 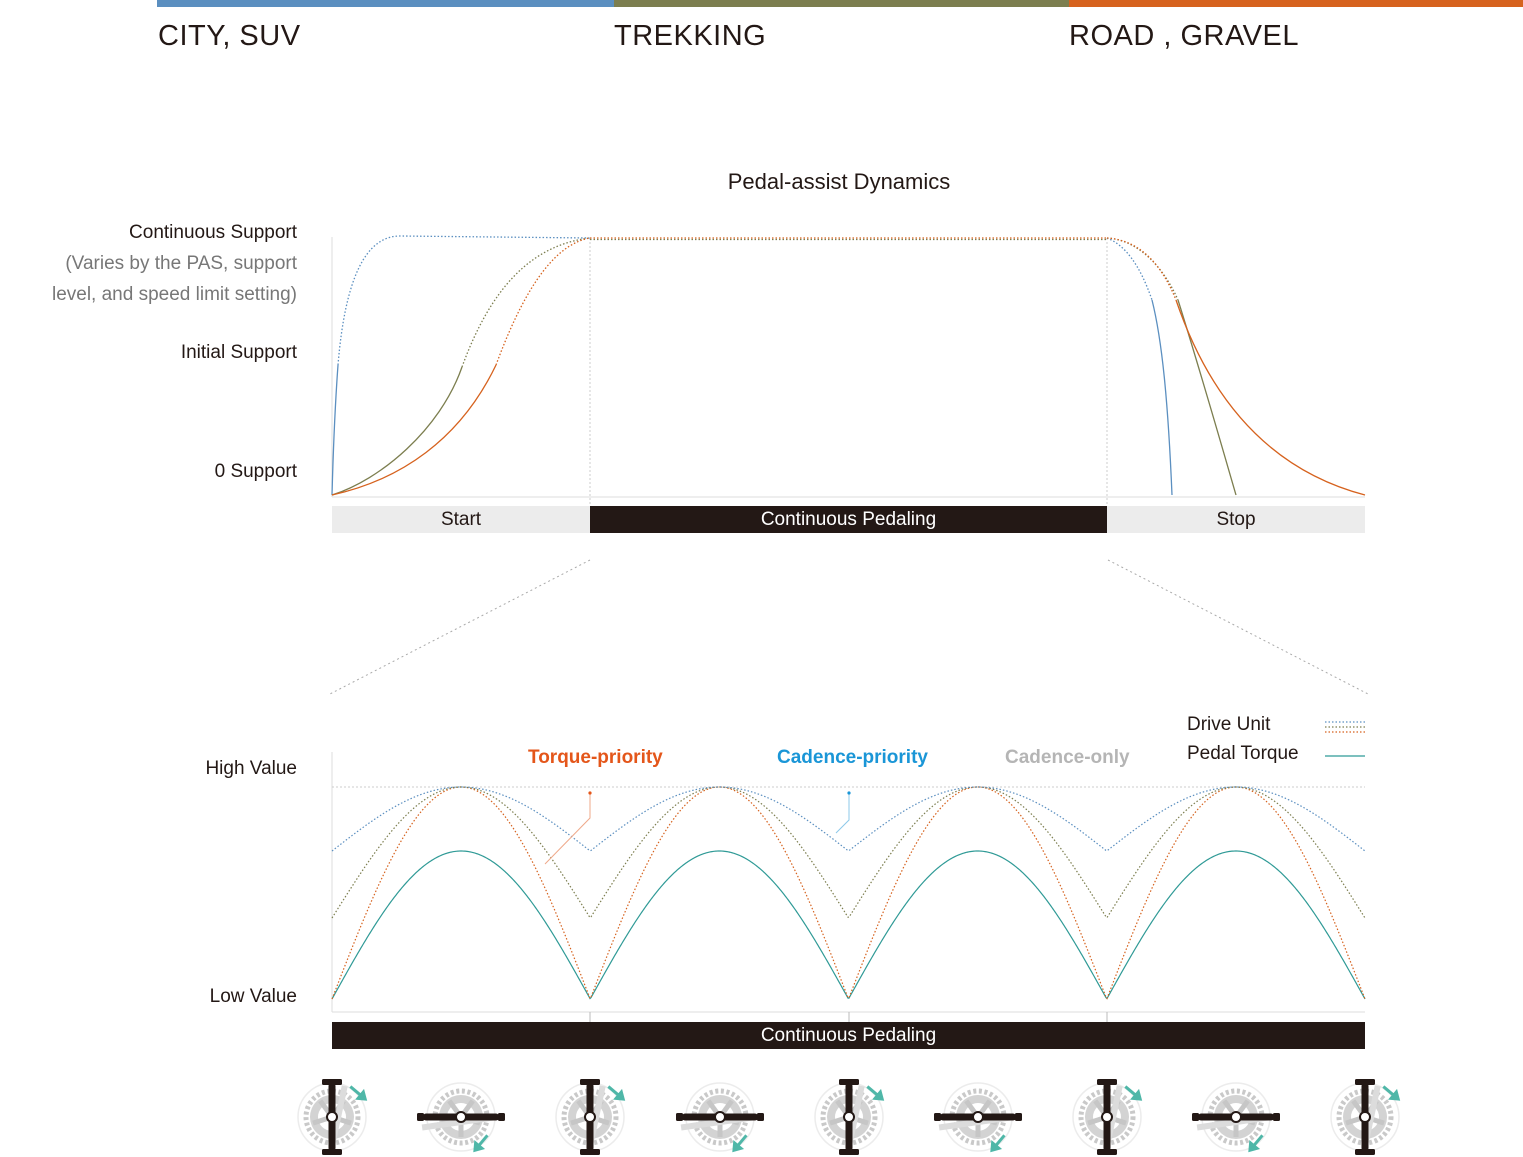 What do you see at coordinates (181, 263) in the screenshot?
I see `y-label-note-line-1: (Varies by the PAS, support` at bounding box center [181, 263].